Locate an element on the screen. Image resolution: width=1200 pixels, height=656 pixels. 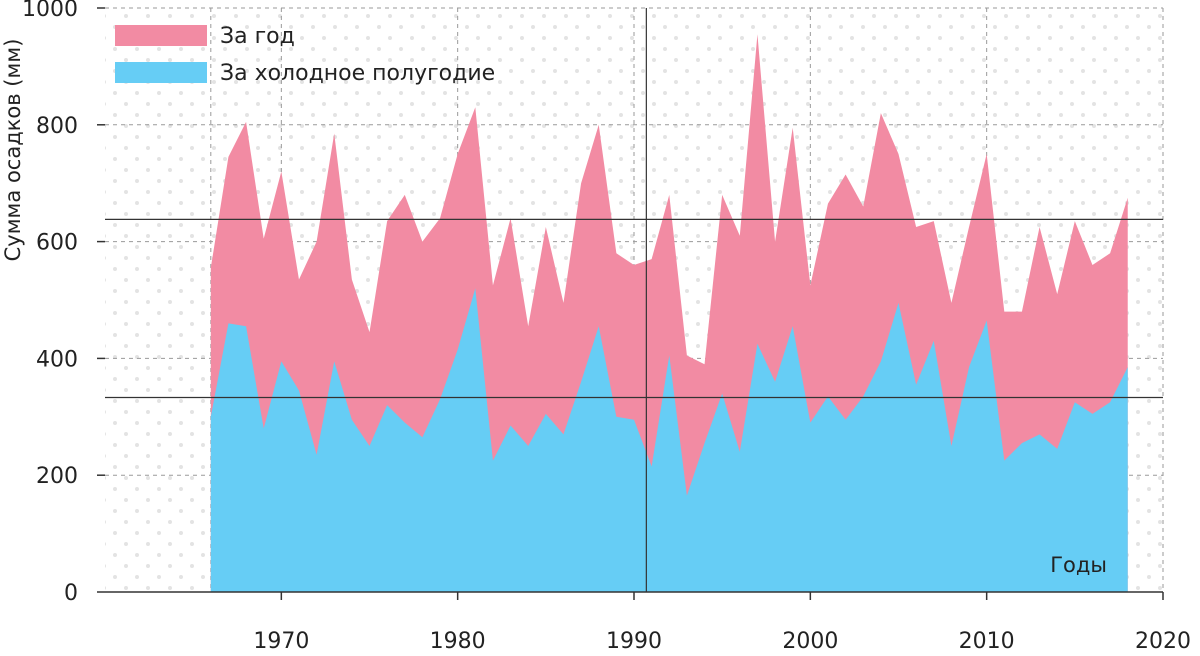
x-tick-label: 2000 is located at coordinates (810, 641).